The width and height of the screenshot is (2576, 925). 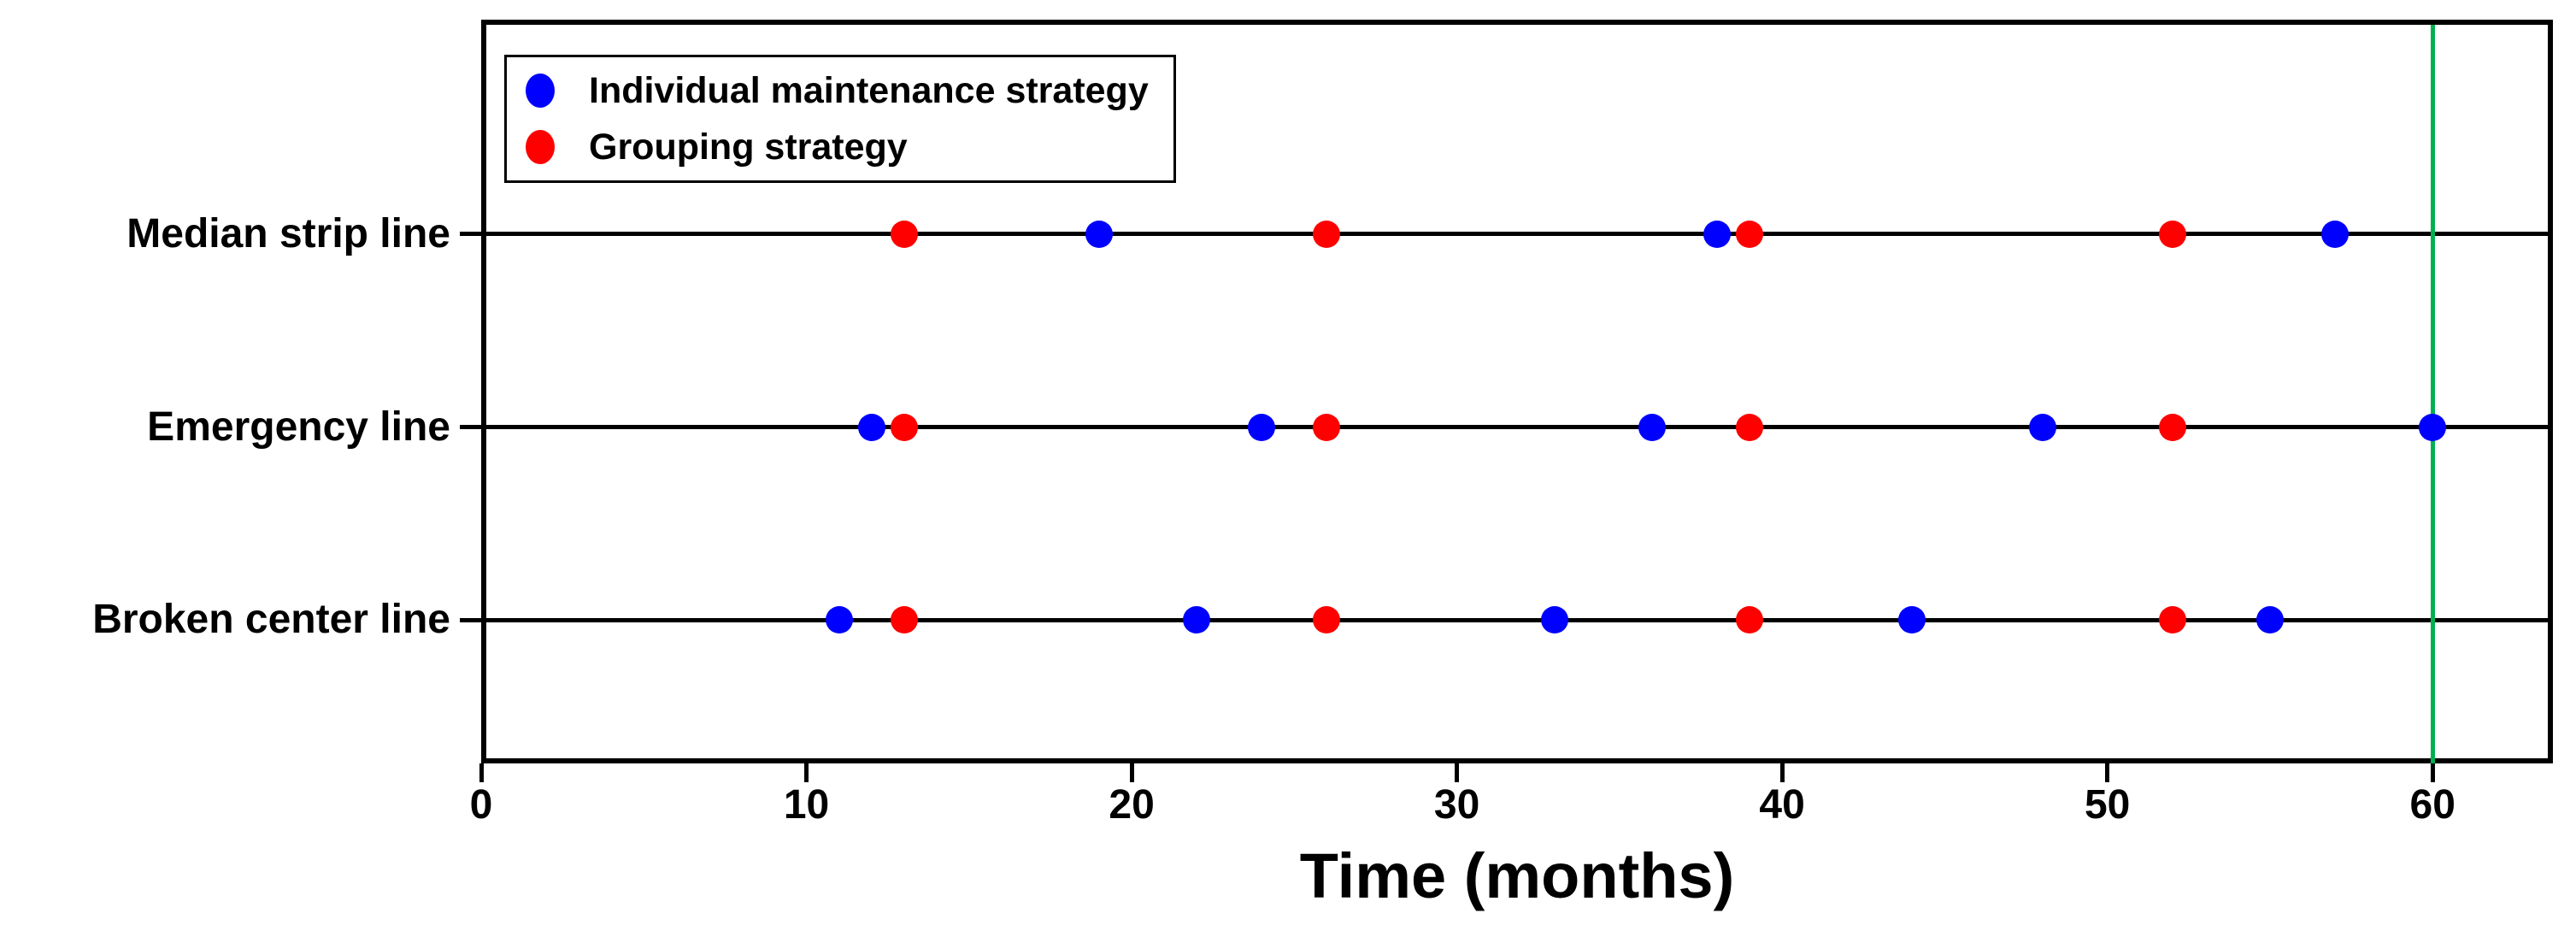 I want to click on x-axis-tick-label: 60, so click(x=2432, y=805).